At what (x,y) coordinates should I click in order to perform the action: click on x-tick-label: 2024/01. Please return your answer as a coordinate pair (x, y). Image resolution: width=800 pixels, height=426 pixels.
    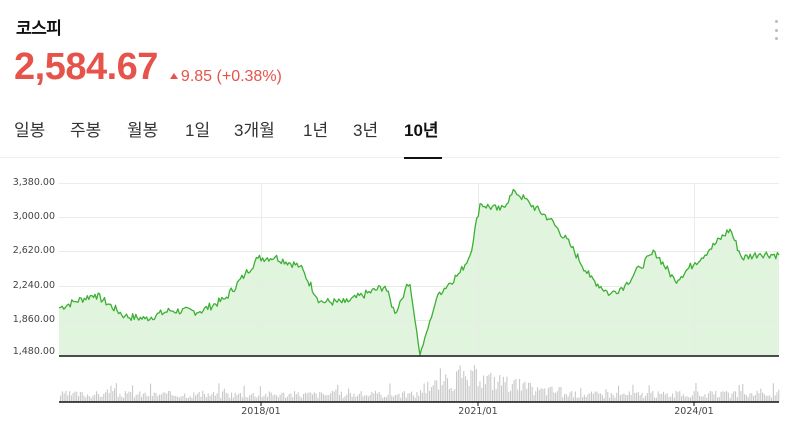
    Looking at the image, I should click on (694, 411).